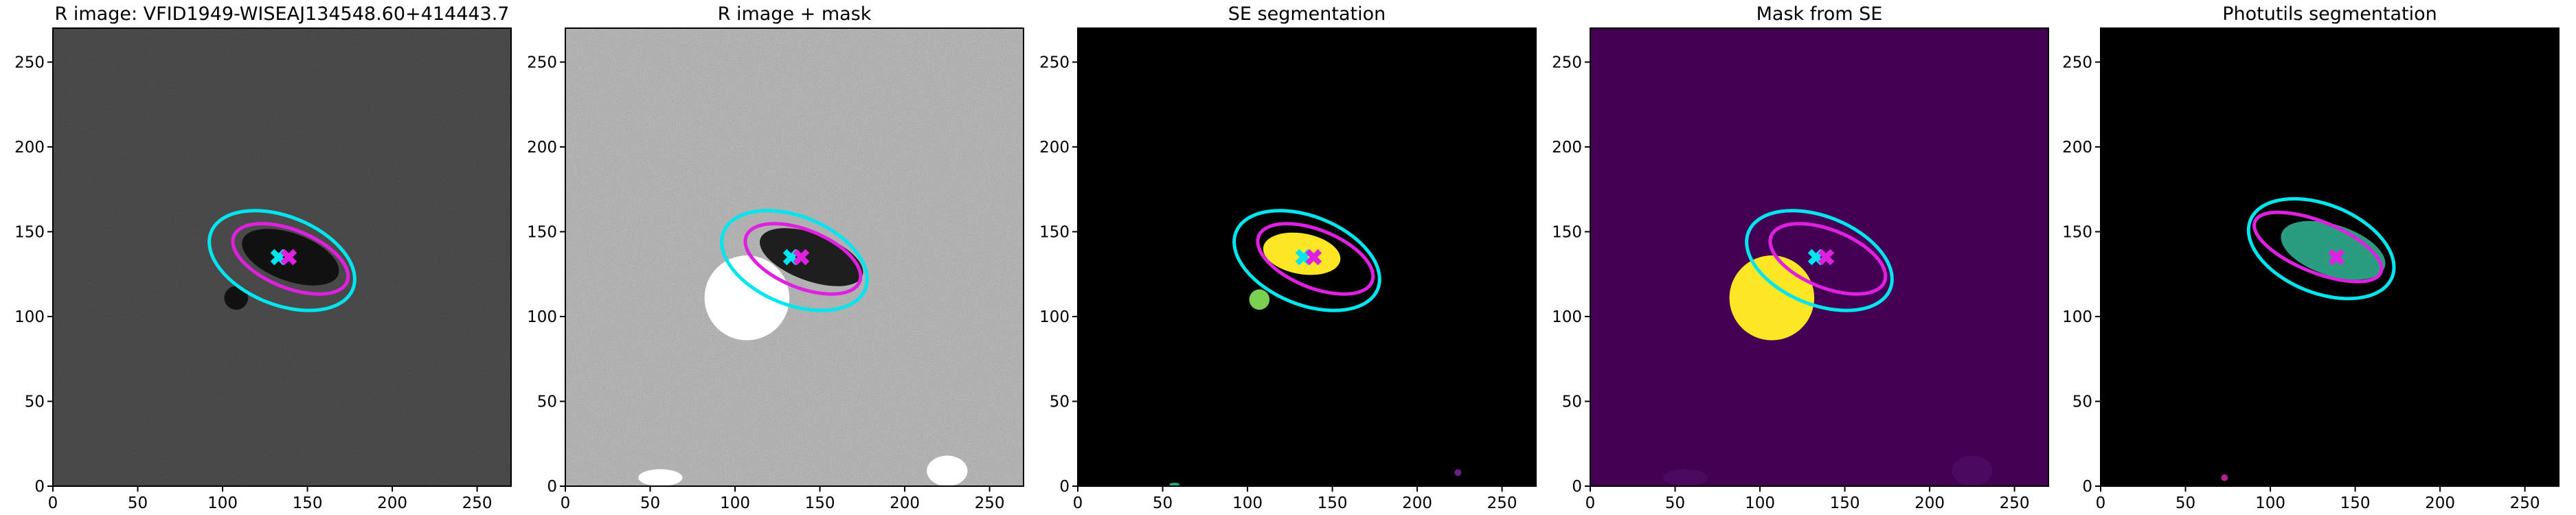 The width and height of the screenshot is (2576, 515). What do you see at coordinates (795, 14) in the screenshot?
I see `panel-title: R image + mask` at bounding box center [795, 14].